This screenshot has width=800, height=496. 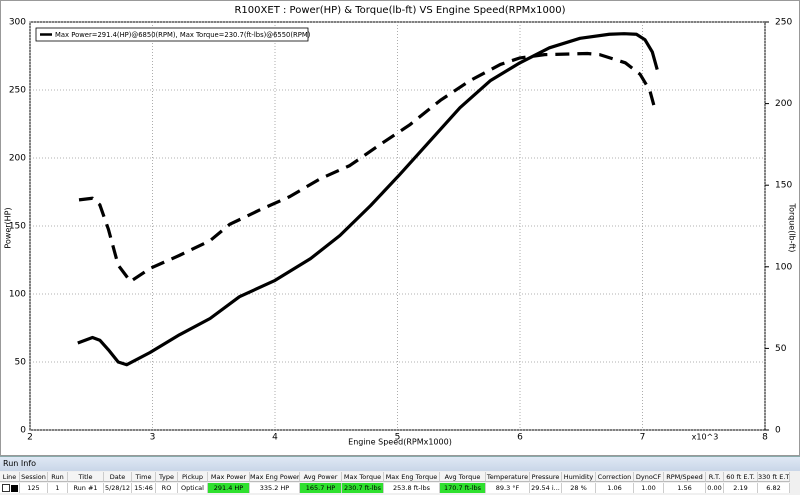 What do you see at coordinates (783, 23) in the screenshot?
I see `y2-tick-label: 250` at bounding box center [783, 23].